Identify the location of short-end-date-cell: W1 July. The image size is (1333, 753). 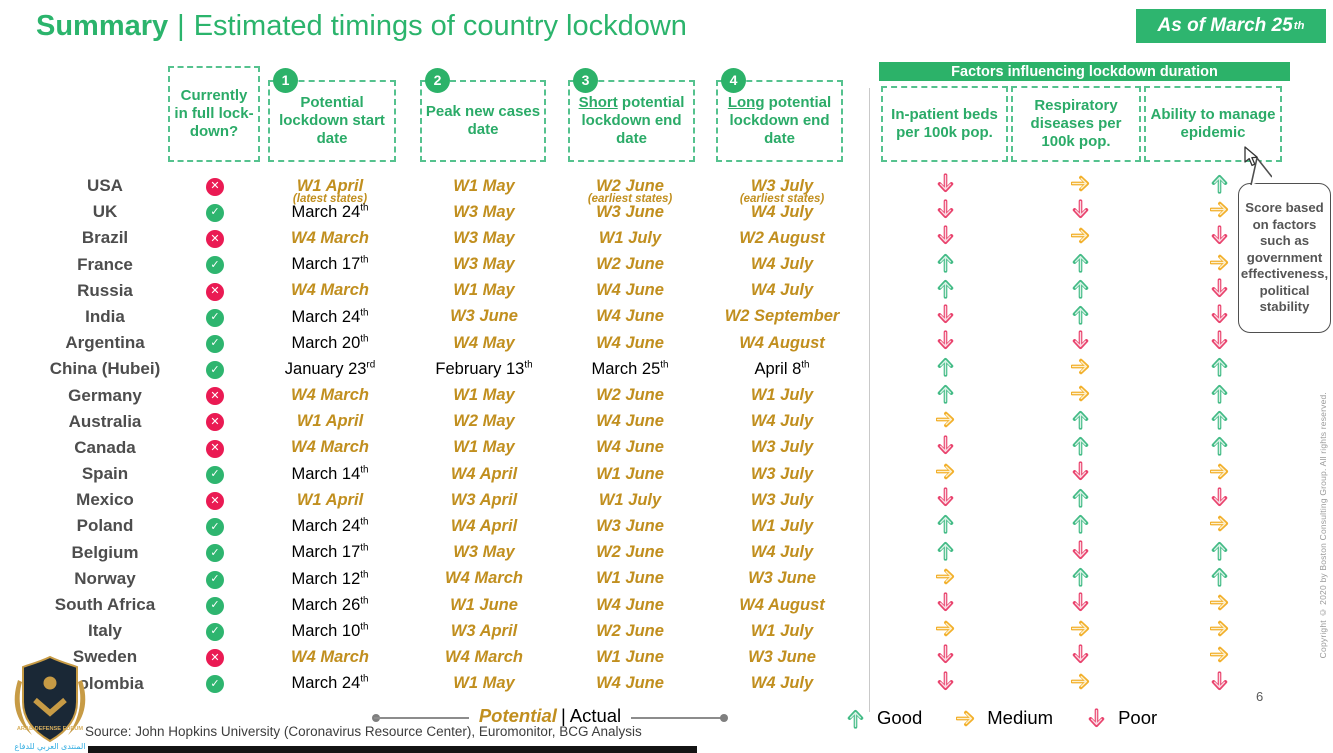
(630, 499).